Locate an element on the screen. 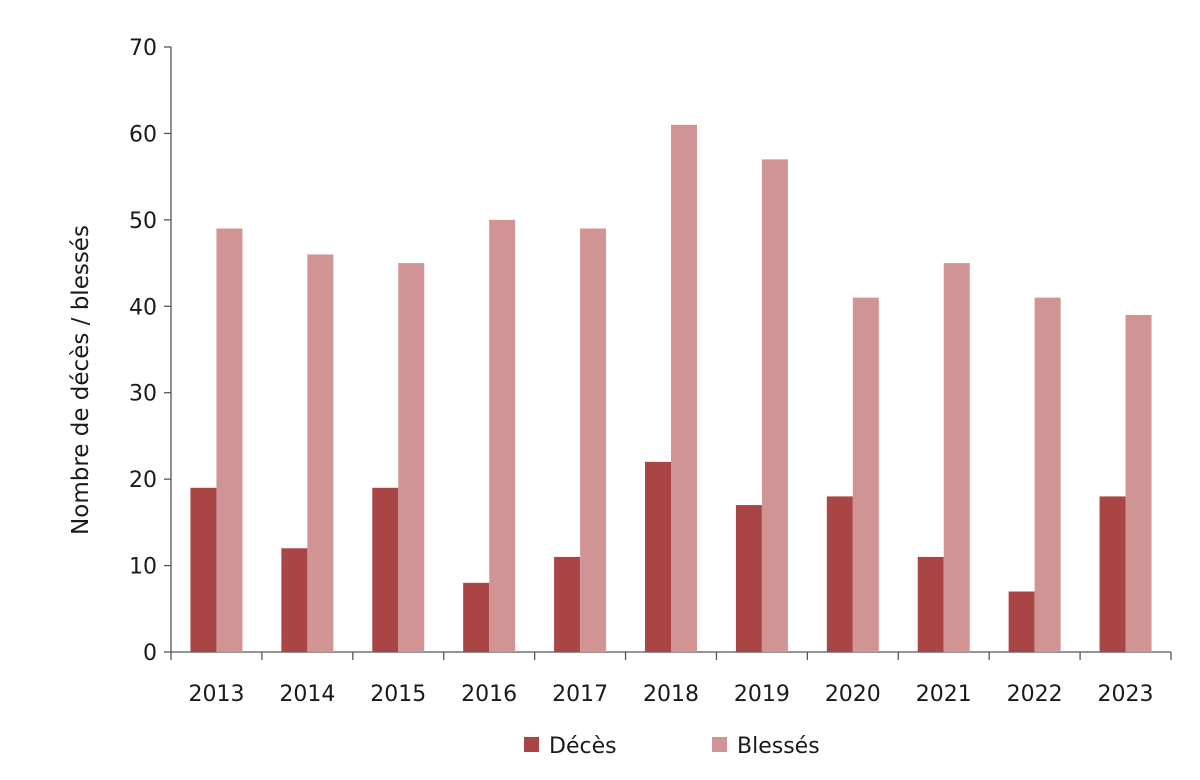  y-tick-label: 0 is located at coordinates (150, 653).